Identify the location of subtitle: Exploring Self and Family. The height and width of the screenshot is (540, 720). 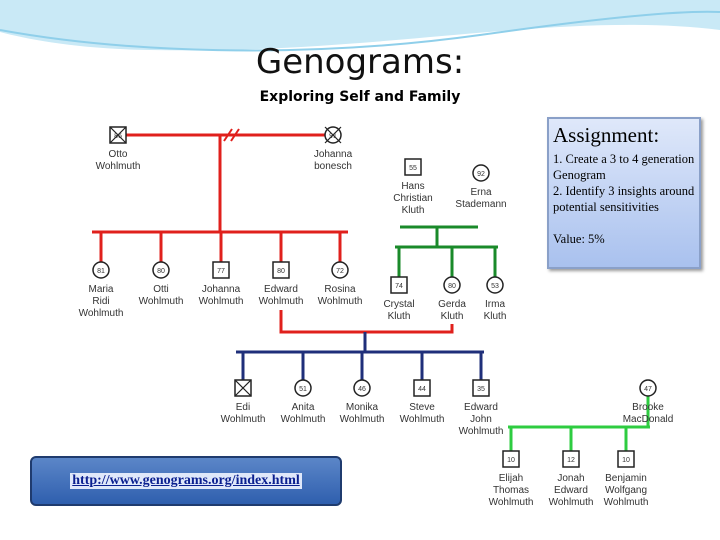
(360, 97).